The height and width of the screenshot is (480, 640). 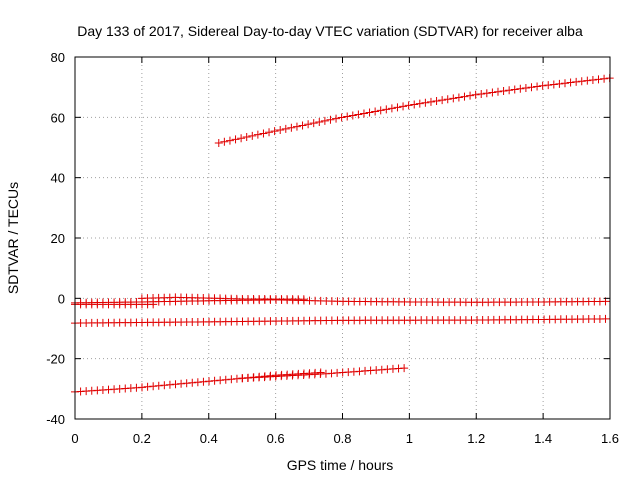 What do you see at coordinates (409, 438) in the screenshot?
I see `x-tick-label: 1` at bounding box center [409, 438].